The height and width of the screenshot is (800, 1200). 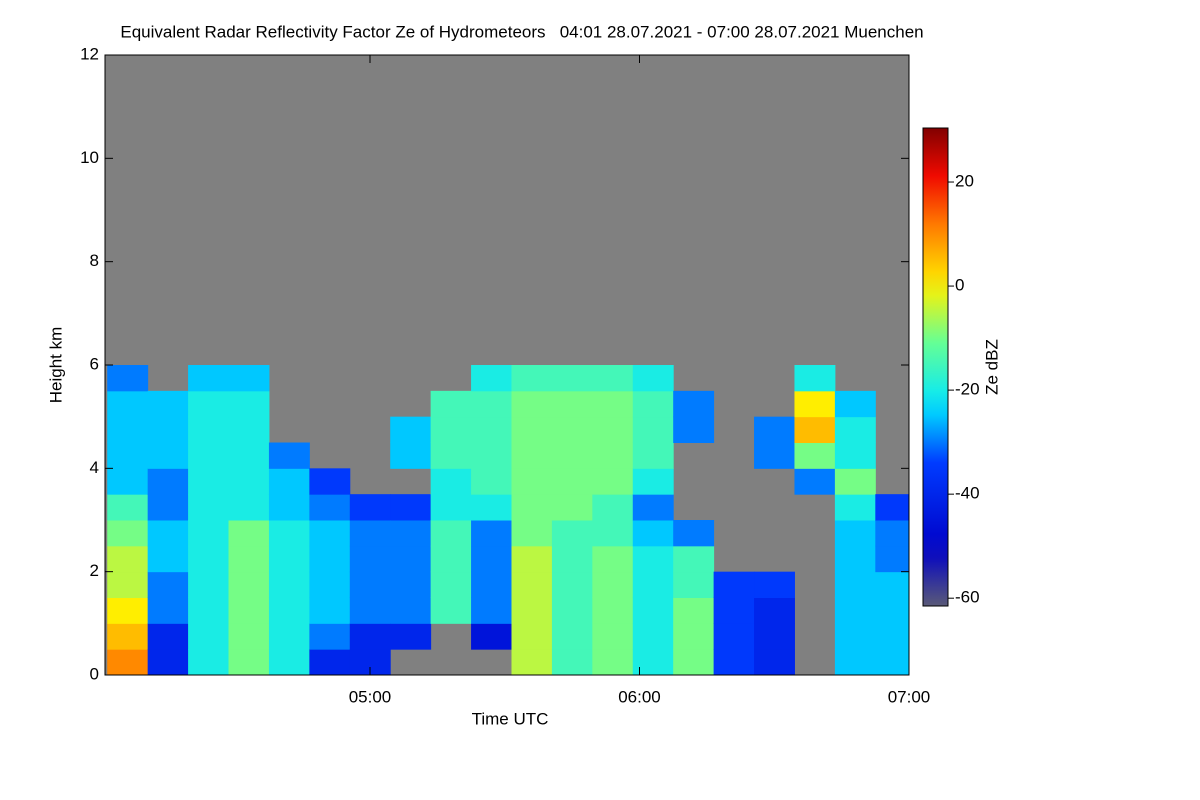 What do you see at coordinates (89, 157) in the screenshot?
I see `y-tick-label: 10` at bounding box center [89, 157].